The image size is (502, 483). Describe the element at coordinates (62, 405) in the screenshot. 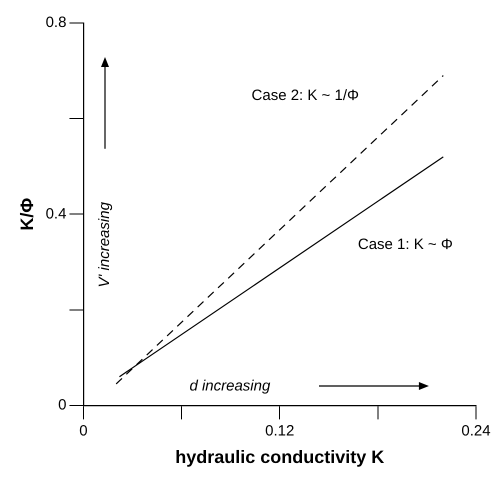

I see `y-tick-label: 0` at that location.